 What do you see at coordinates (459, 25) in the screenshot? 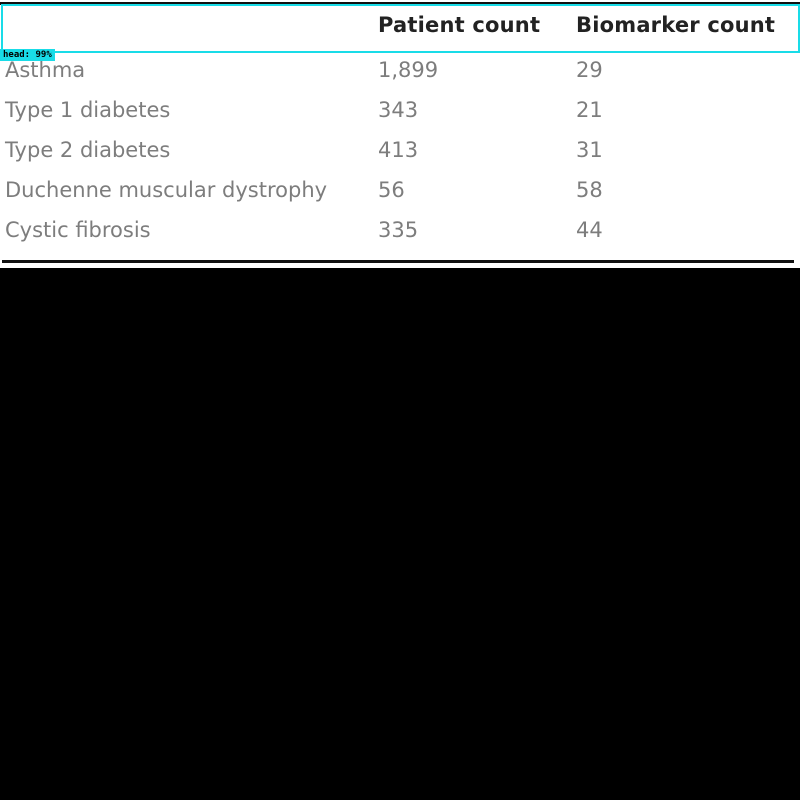
I see `header-patient-count: Patient count` at bounding box center [459, 25].